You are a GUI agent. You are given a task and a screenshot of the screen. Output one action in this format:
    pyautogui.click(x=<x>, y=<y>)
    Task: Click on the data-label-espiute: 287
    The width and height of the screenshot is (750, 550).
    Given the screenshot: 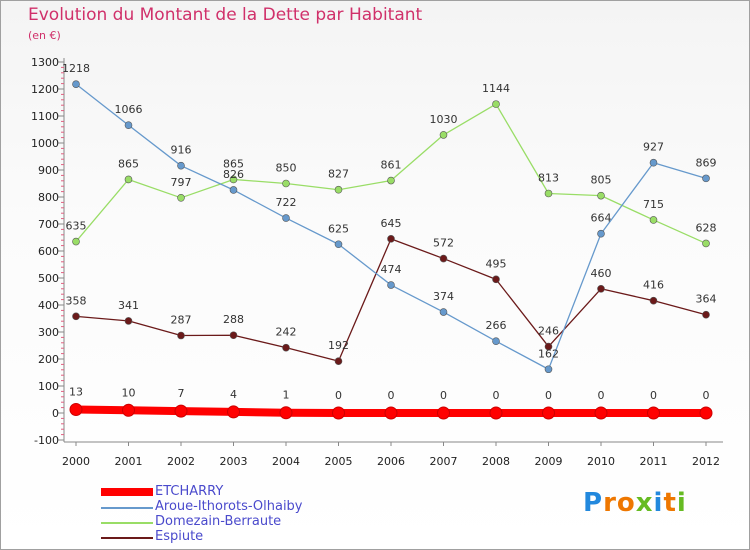 What is the action you would take?
    pyautogui.click(x=181, y=320)
    